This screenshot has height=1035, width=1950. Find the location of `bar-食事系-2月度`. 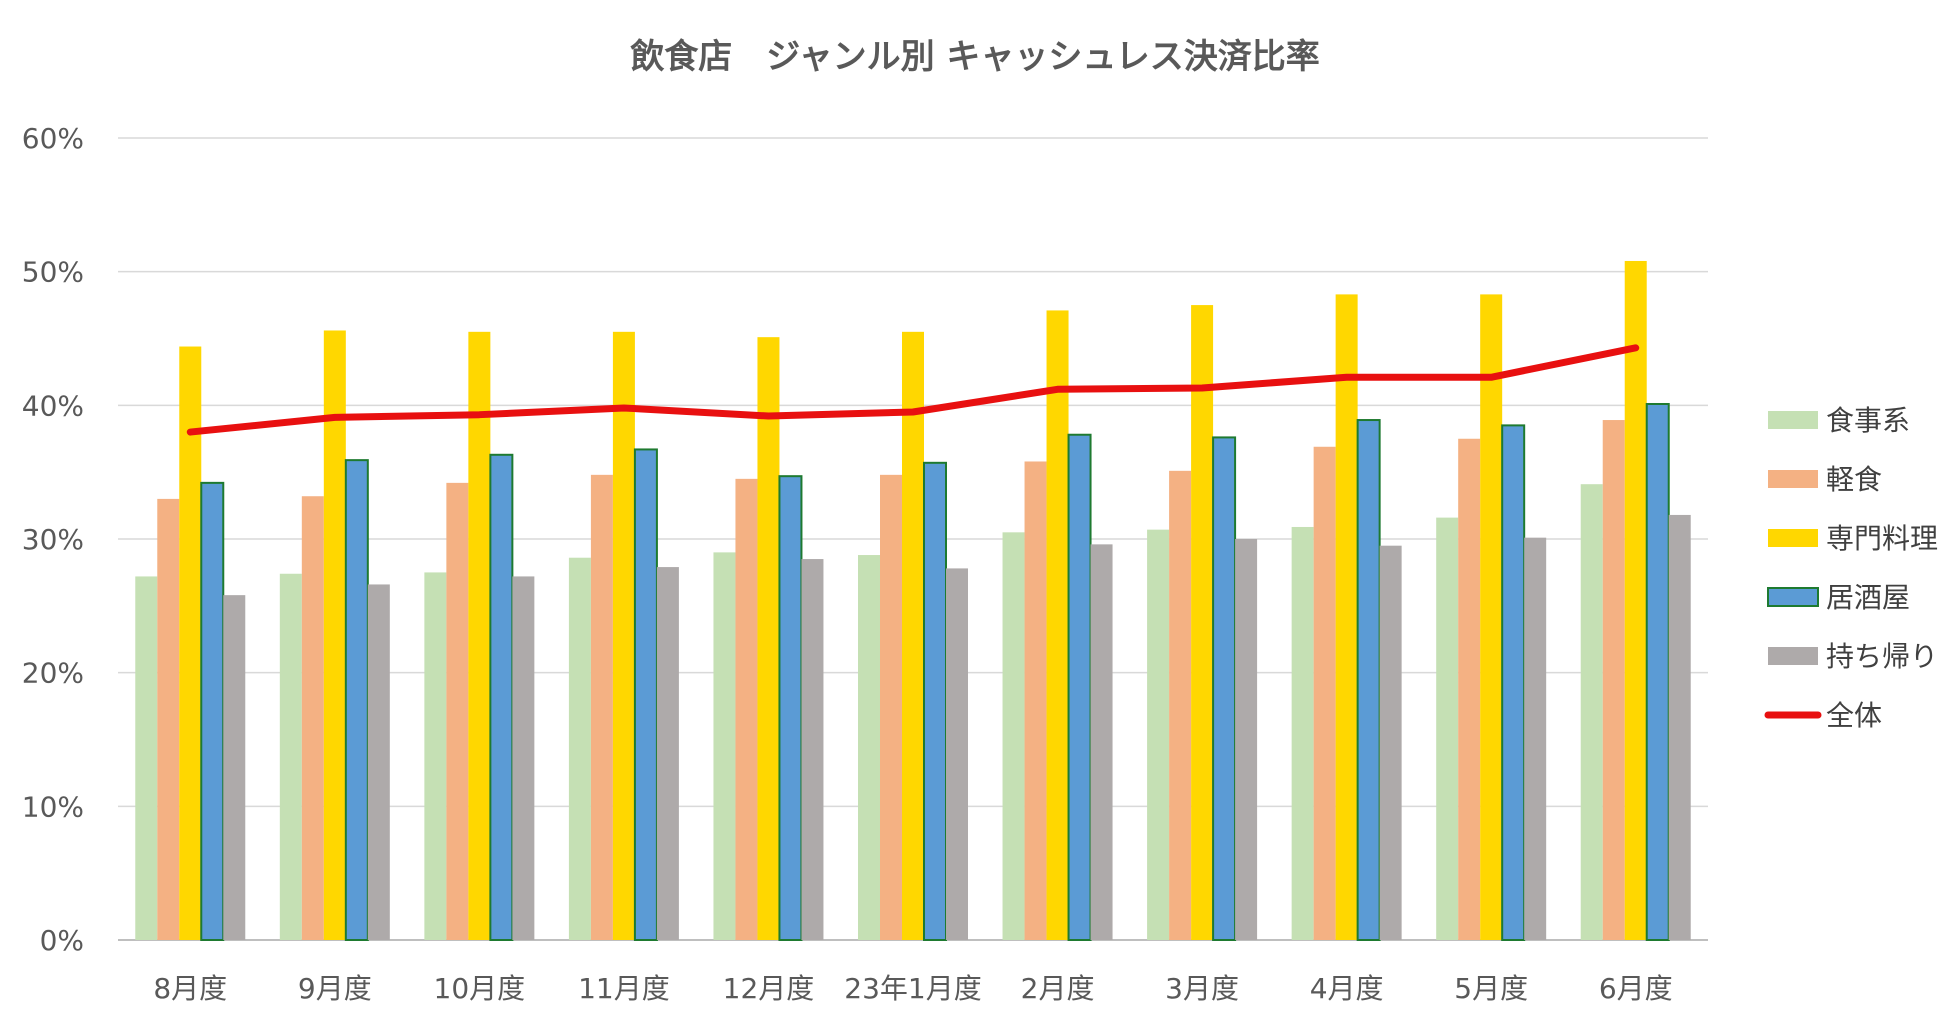

bar-食事系-2月度 is located at coordinates (1013, 736).